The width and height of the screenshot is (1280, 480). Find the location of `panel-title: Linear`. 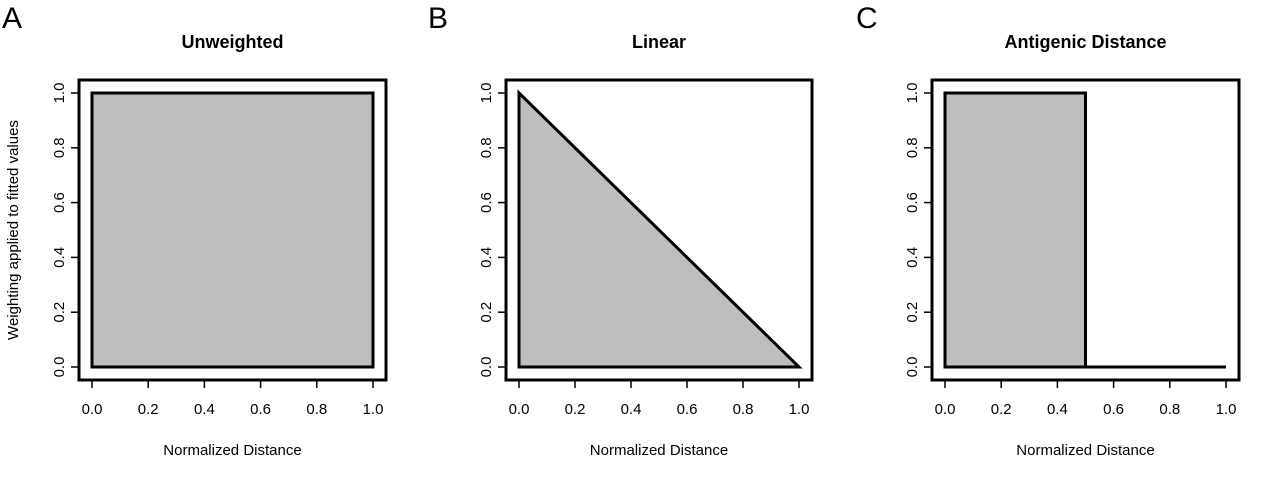

panel-title: Linear is located at coordinates (659, 42).